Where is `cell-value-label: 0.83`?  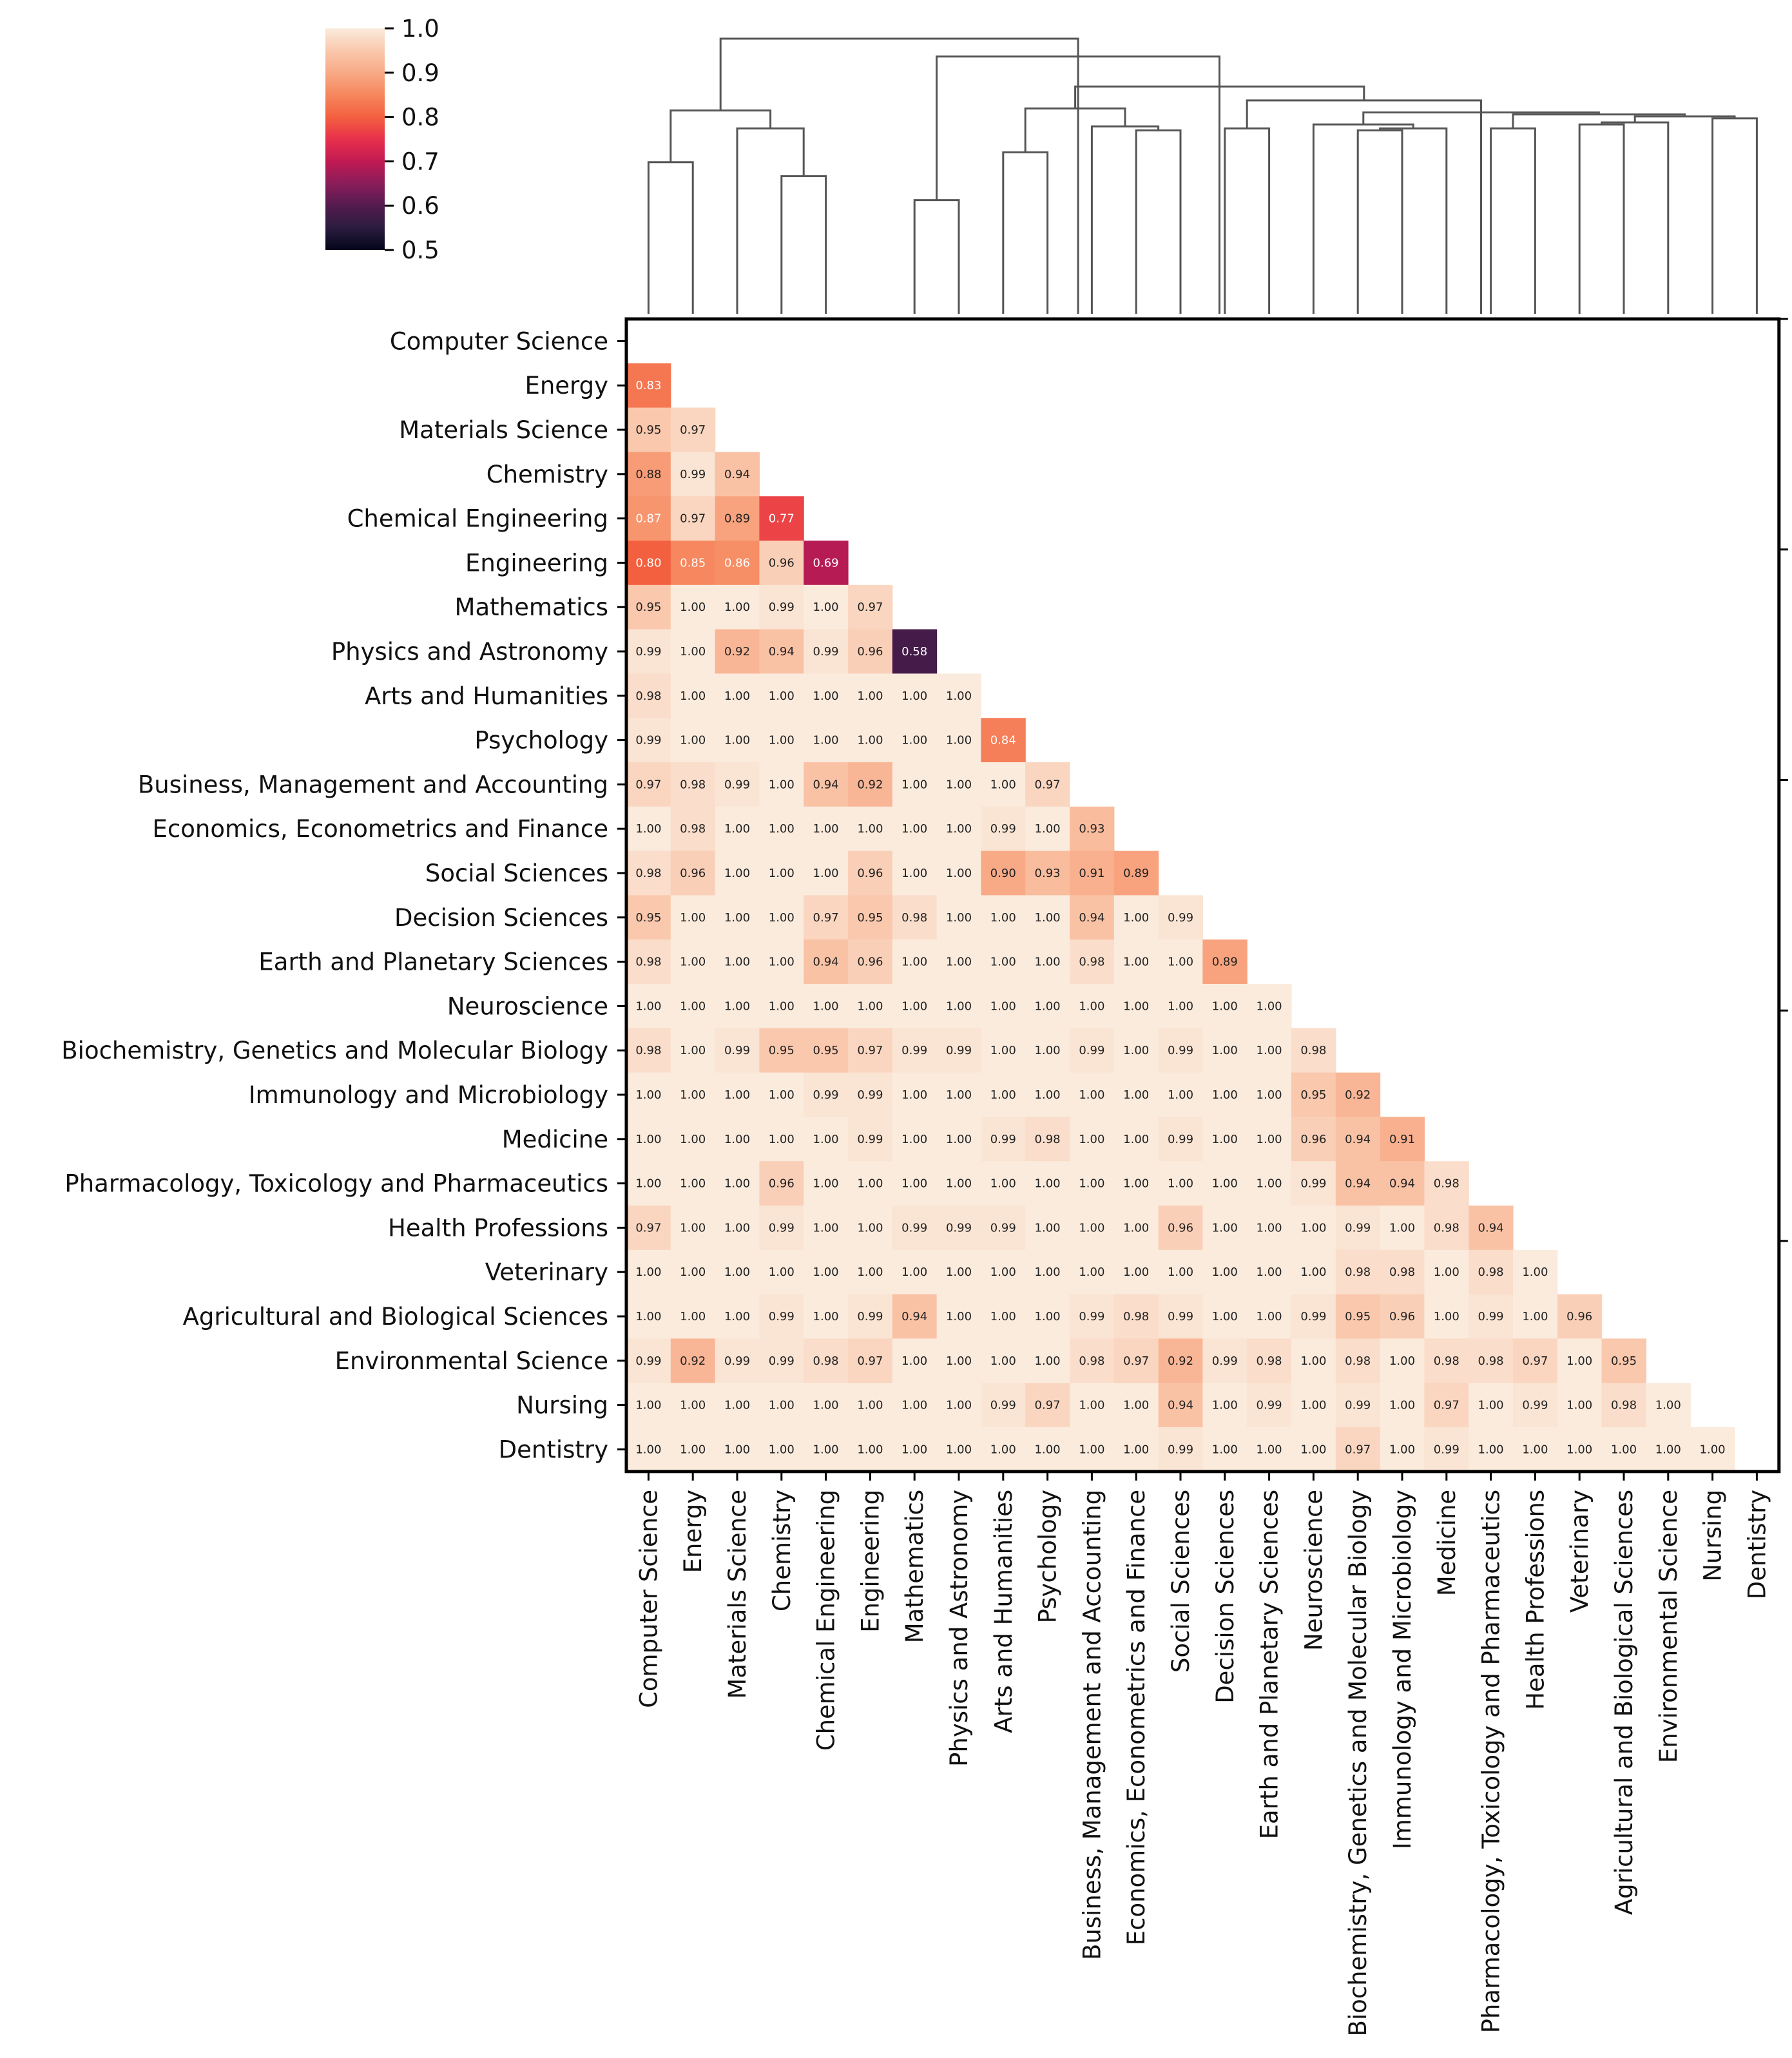 cell-value-label: 0.83 is located at coordinates (648, 385).